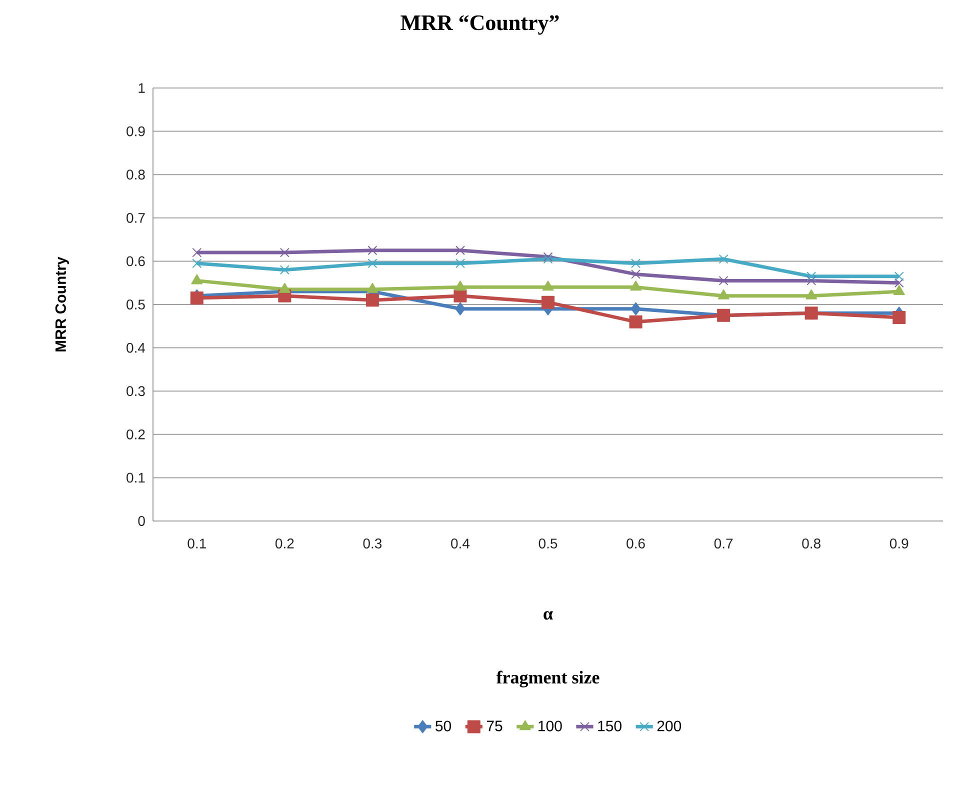 This screenshot has height=787, width=961. Describe the element at coordinates (141, 88) in the screenshot. I see `y-tick-label: 1` at that location.